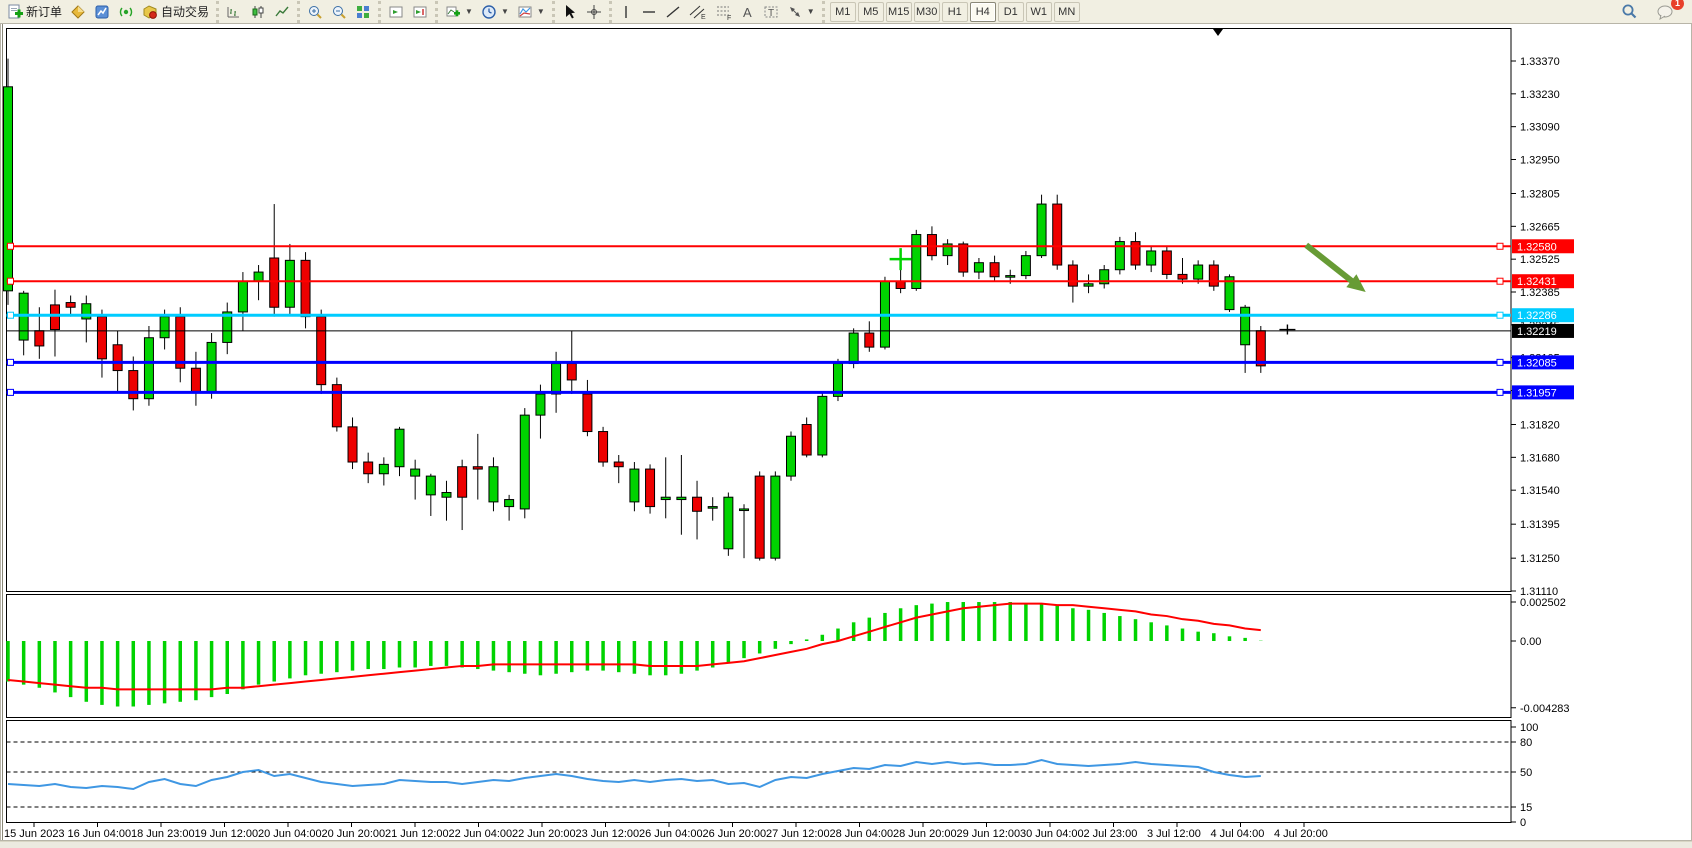 Image resolution: width=1692 pixels, height=848 pixels. What do you see at coordinates (771, 12) in the screenshot?
I see `text-label-button: T` at bounding box center [771, 12].